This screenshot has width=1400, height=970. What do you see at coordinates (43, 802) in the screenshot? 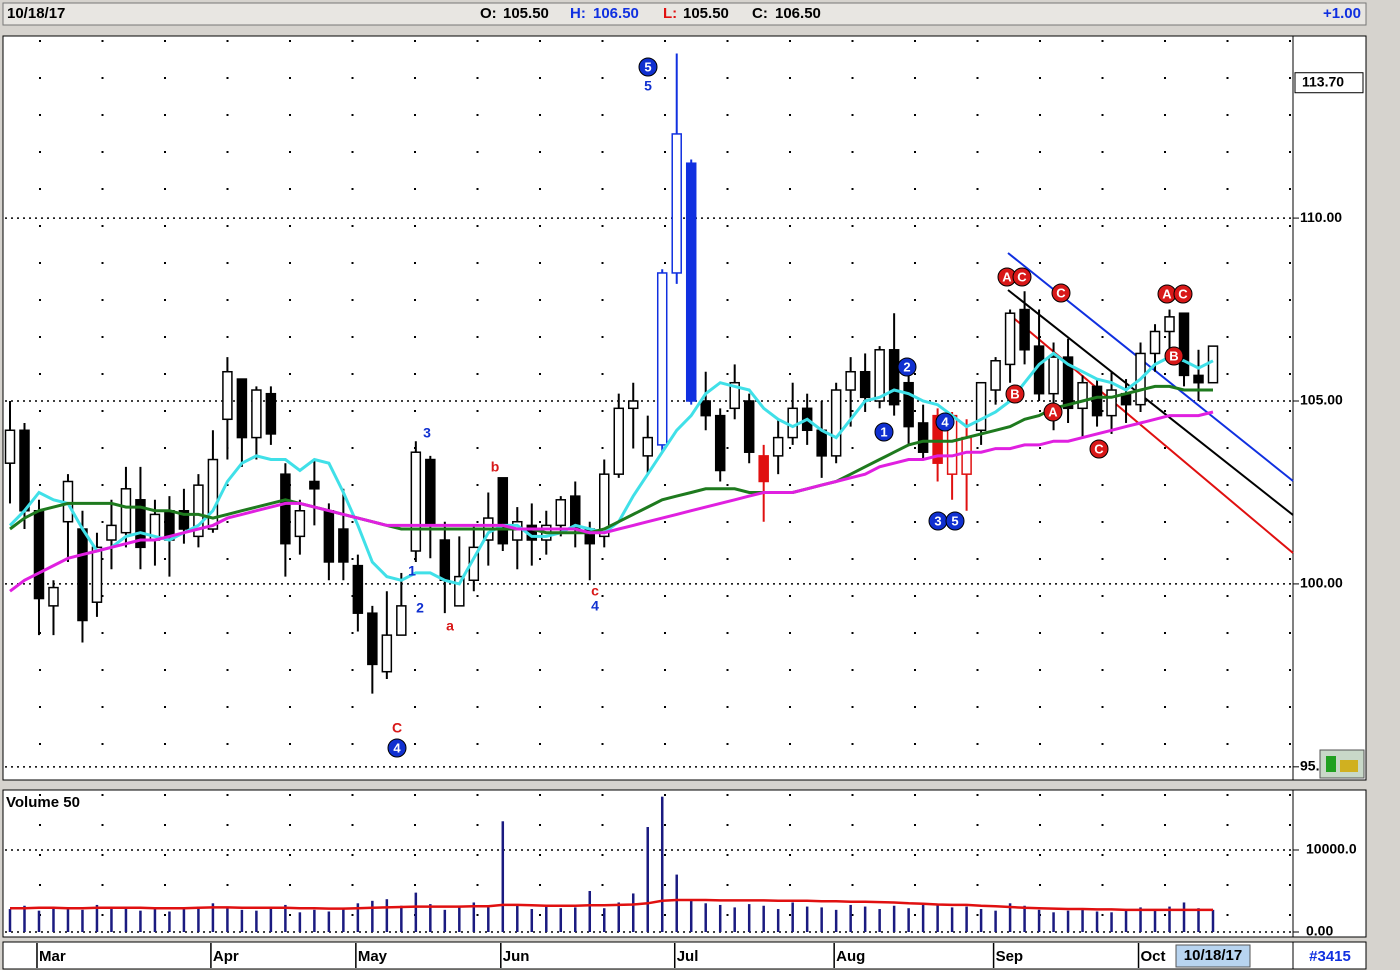
I see `volume-title: Volume 50` at bounding box center [43, 802].